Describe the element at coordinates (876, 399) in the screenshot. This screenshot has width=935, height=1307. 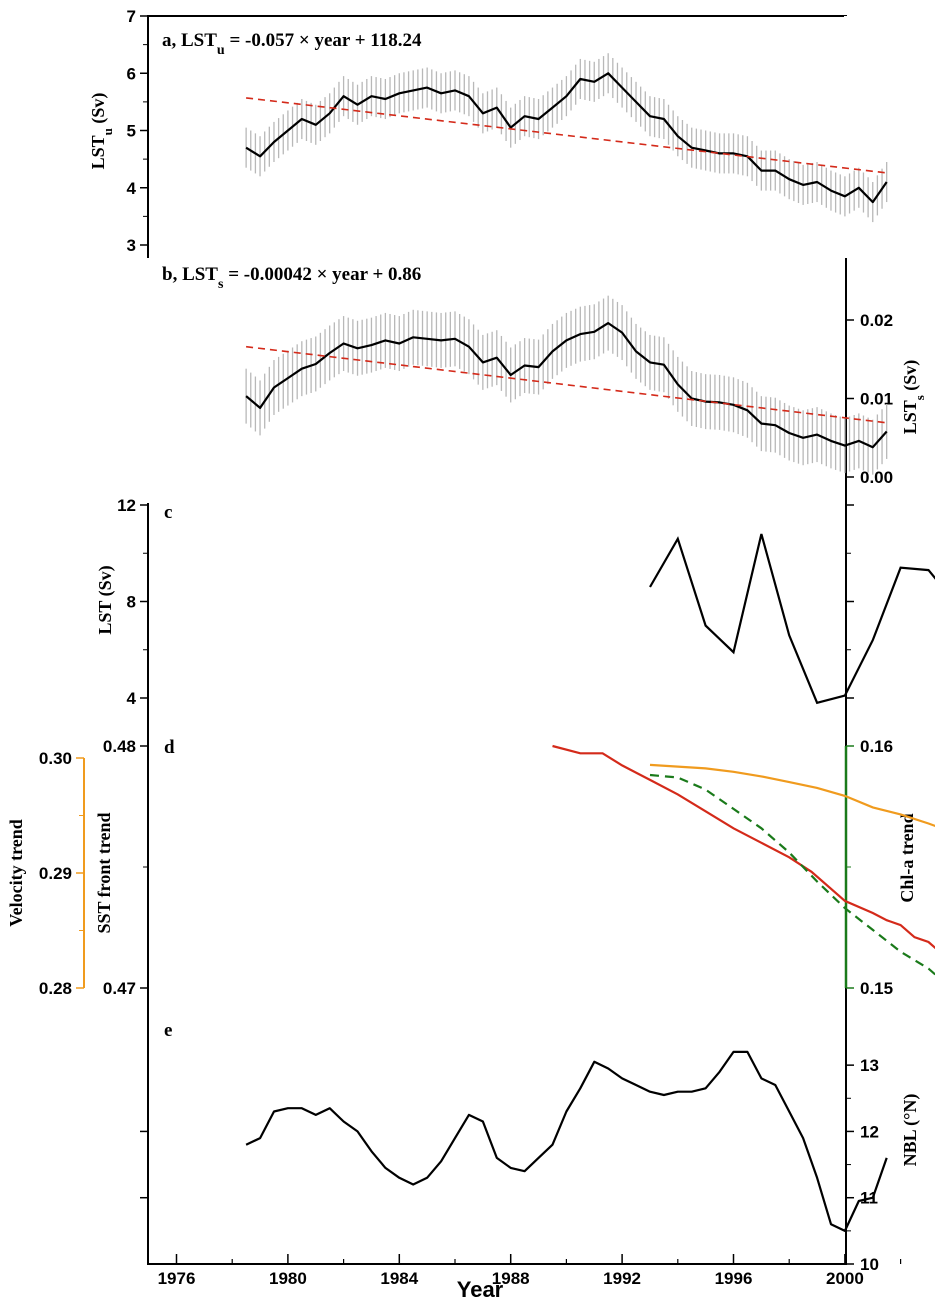
I see `y-tick-label-b: 0.01` at that location.